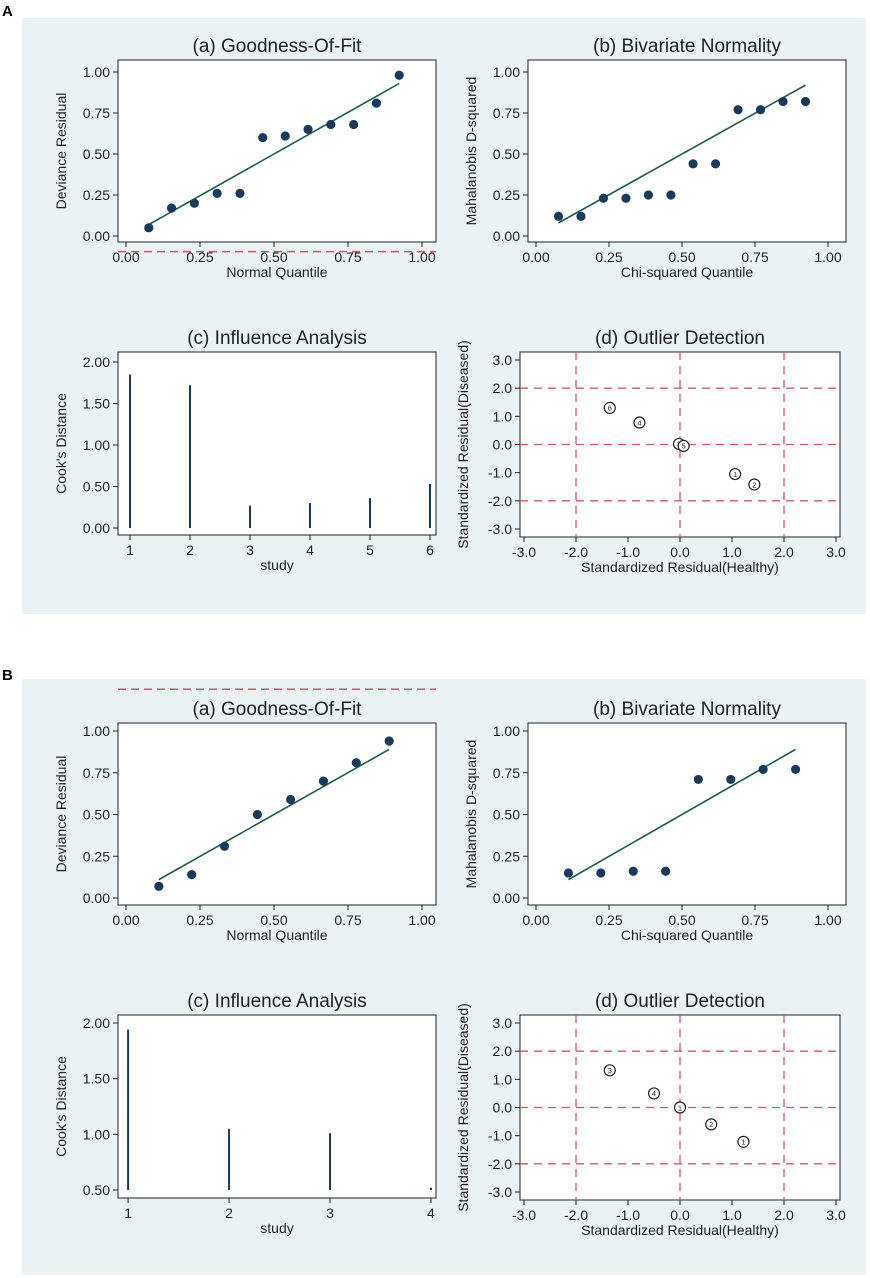 The height and width of the screenshot is (1278, 870). Describe the element at coordinates (7, 675) in the screenshot. I see `panel-label-b: B` at that location.